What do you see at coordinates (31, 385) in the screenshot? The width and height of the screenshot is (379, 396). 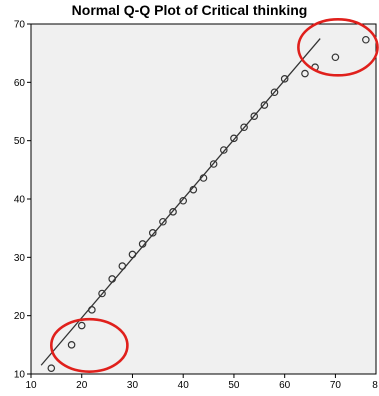 I see `x-tick-label: 10` at bounding box center [31, 385].